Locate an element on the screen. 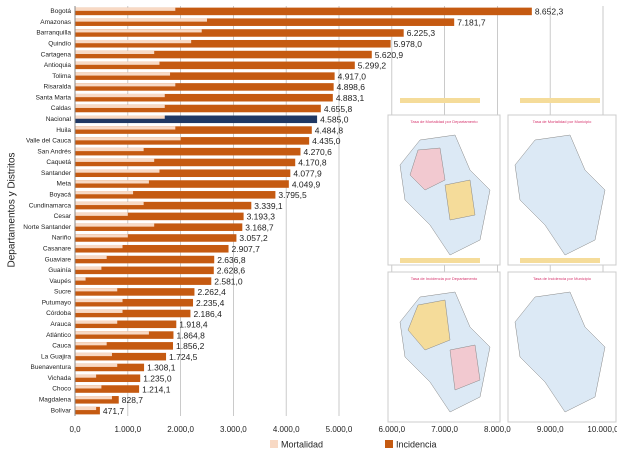 This screenshot has width=617, height=451. value-label: 2.235,4 is located at coordinates (210, 303).